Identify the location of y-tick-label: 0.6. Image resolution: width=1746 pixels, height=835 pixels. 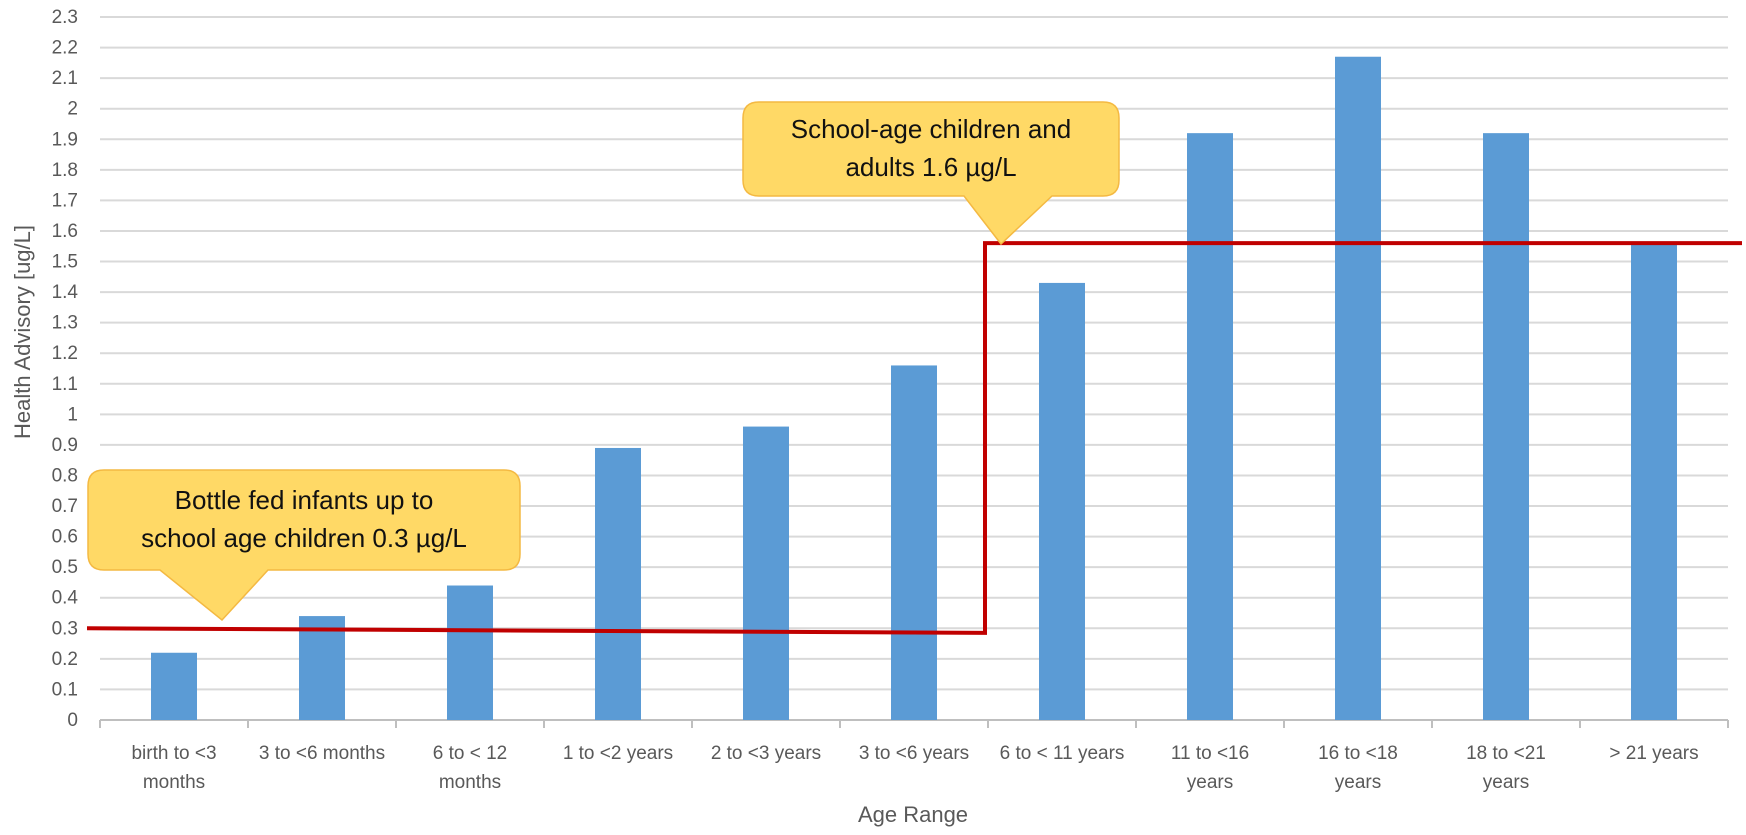
(65, 537).